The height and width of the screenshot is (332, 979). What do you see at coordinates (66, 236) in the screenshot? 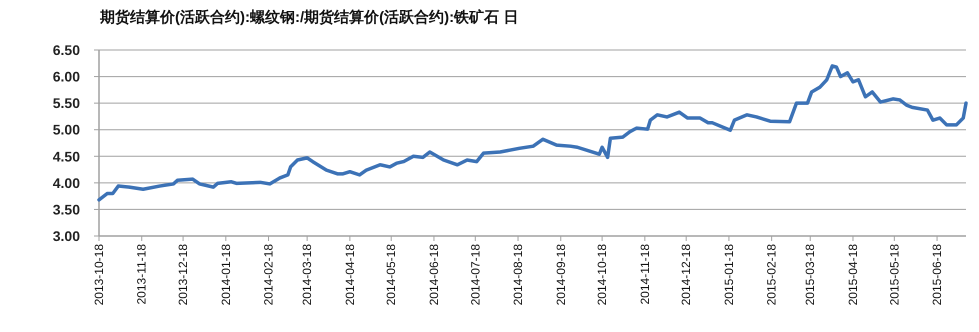
I see `y-tick-label: 3.00` at bounding box center [66, 236].